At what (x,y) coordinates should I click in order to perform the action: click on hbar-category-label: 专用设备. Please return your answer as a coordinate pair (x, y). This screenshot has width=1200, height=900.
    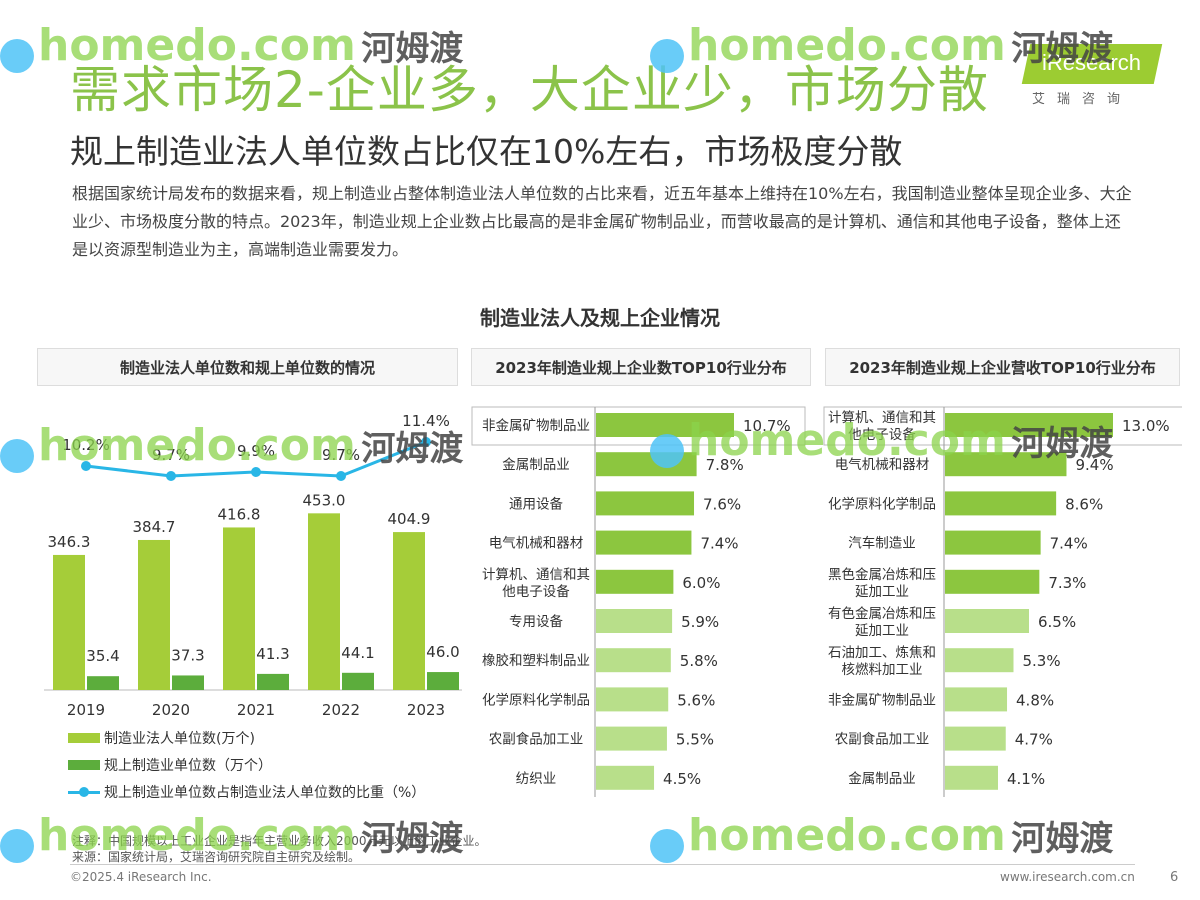
    Looking at the image, I should click on (536, 621).